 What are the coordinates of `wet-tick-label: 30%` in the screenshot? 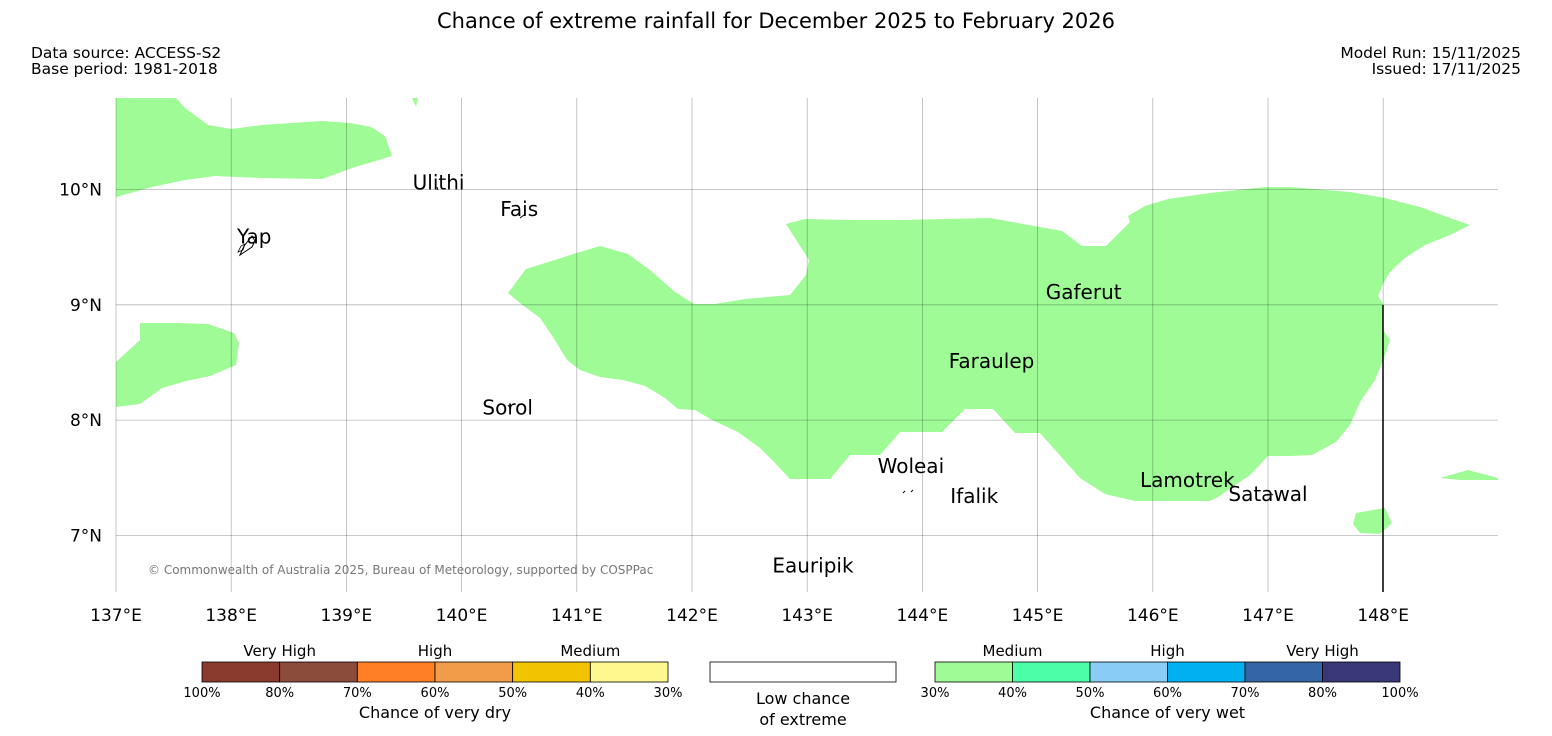 It's located at (935, 693).